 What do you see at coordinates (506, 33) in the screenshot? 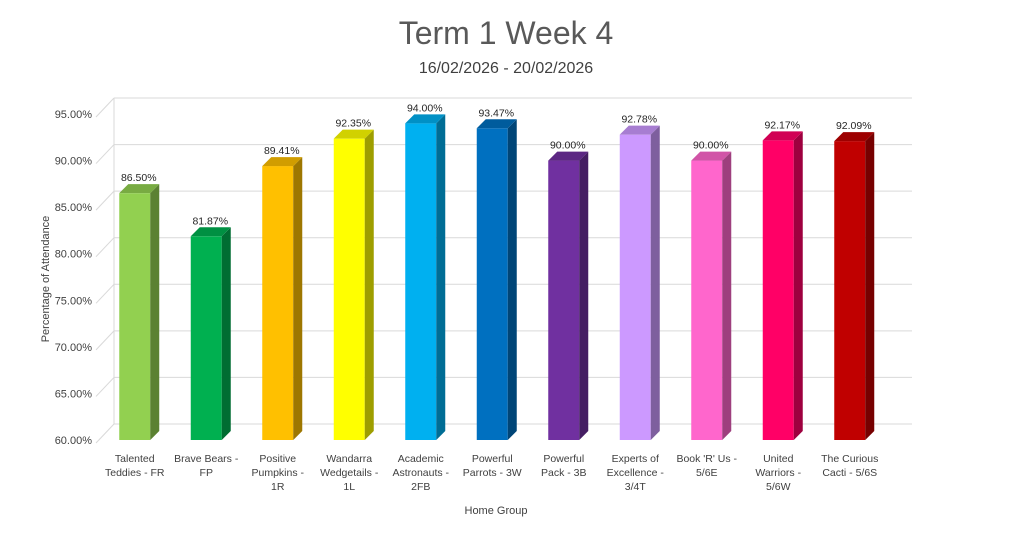
I see `chart-title: Term 1 Week 4` at bounding box center [506, 33].